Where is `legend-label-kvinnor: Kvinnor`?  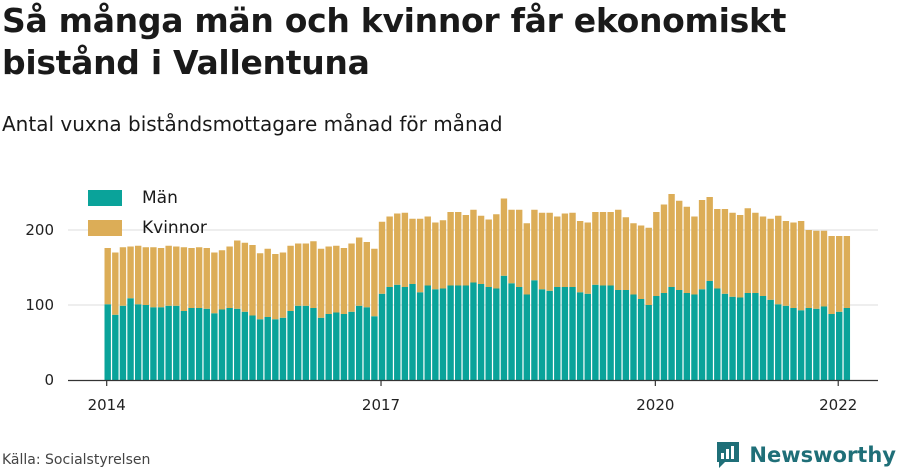 legend-label-kvinnor: Kvinnor is located at coordinates (174, 228).